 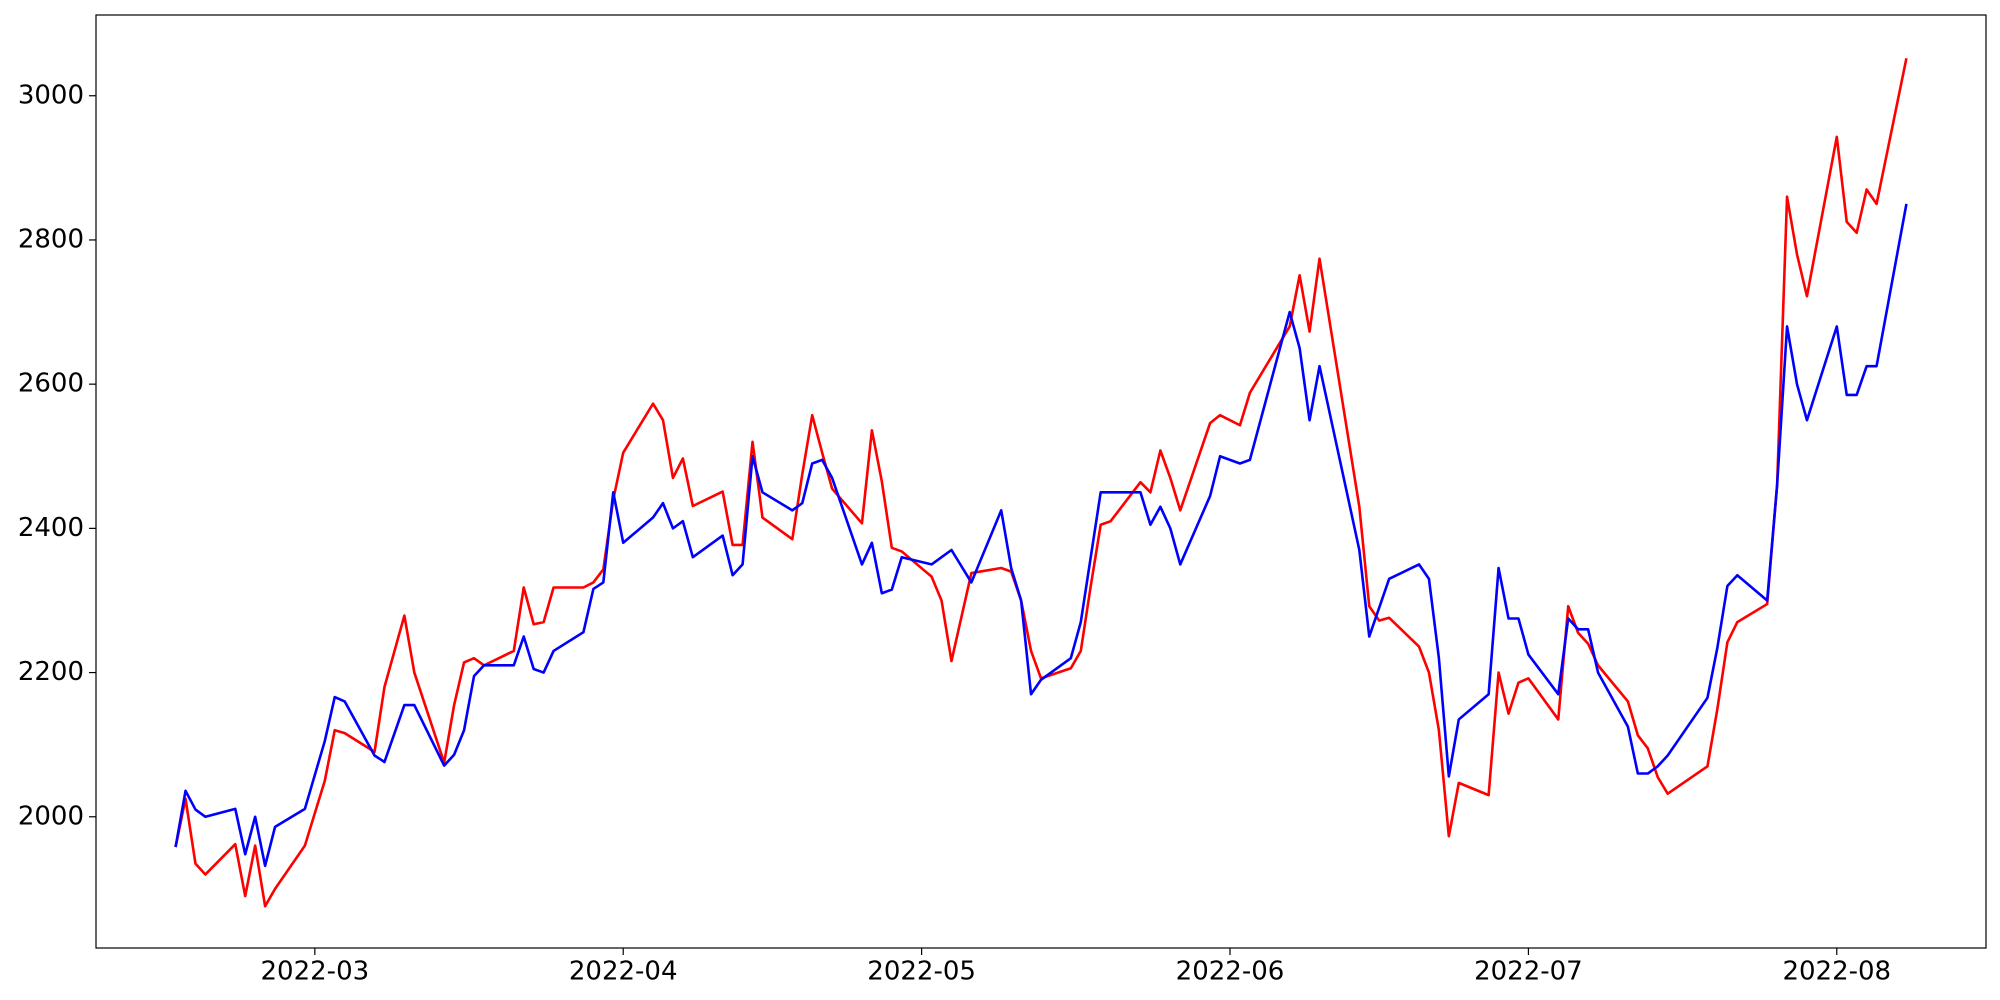 I want to click on y-tick-label: 2000, so click(x=51, y=816).